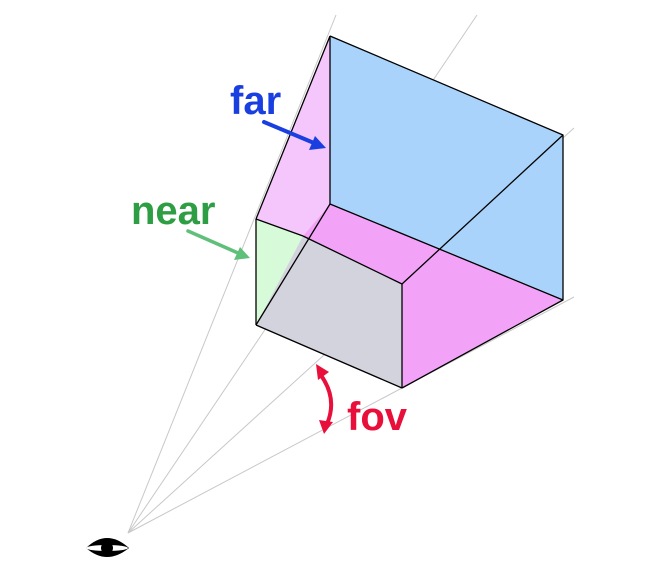  Describe the element at coordinates (377, 417) in the screenshot. I see `fov-label: fov` at that location.